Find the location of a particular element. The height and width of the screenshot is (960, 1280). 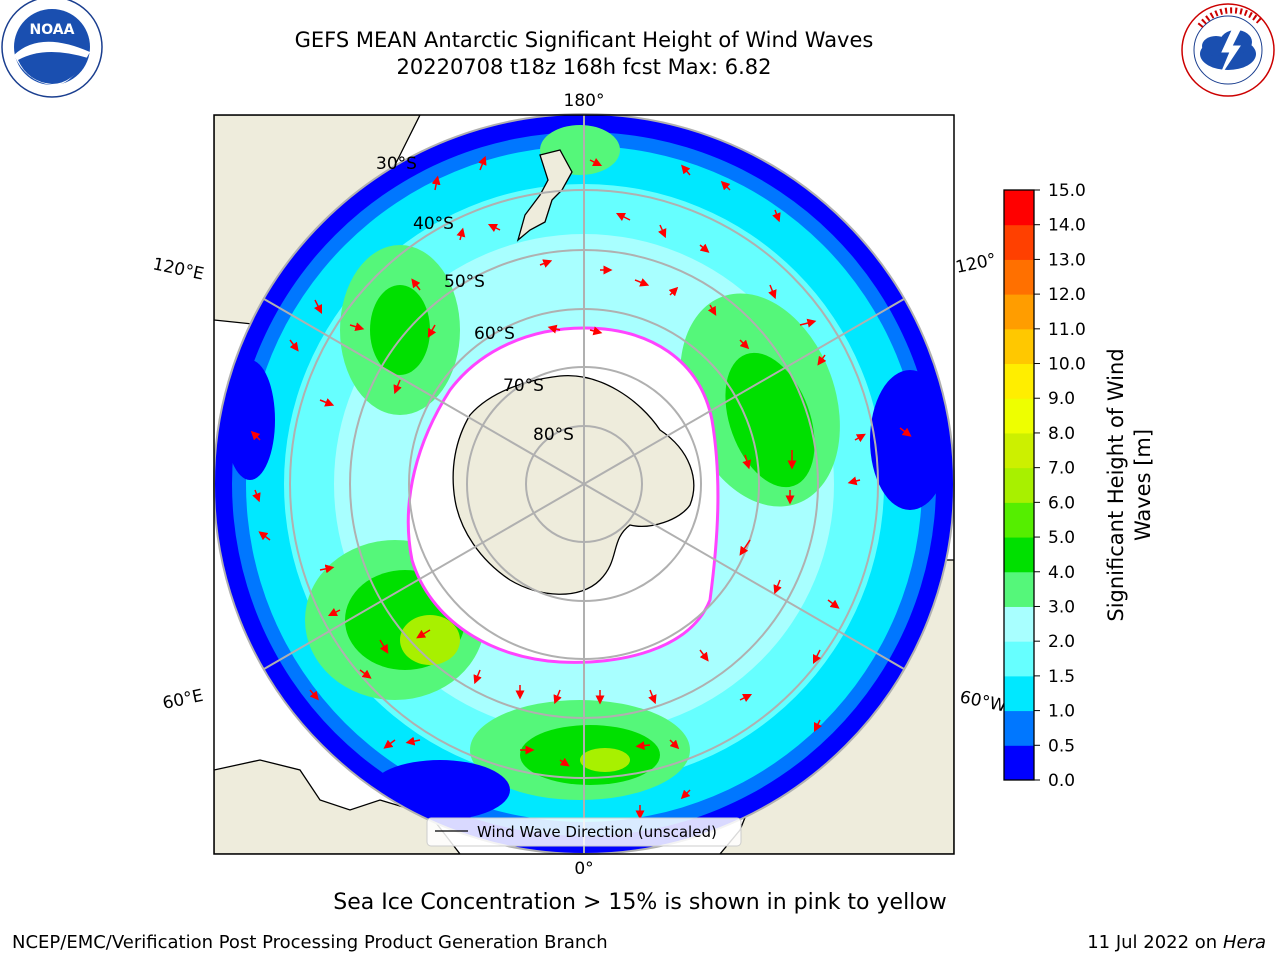

lon-label-upper-right: 120° is located at coordinates (976, 264).